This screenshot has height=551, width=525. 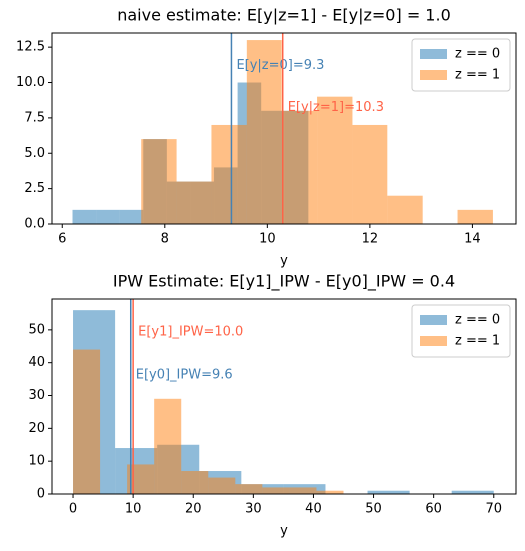 What do you see at coordinates (34, 188) in the screenshot?
I see `y-tick-label: 2.5` at bounding box center [34, 188].